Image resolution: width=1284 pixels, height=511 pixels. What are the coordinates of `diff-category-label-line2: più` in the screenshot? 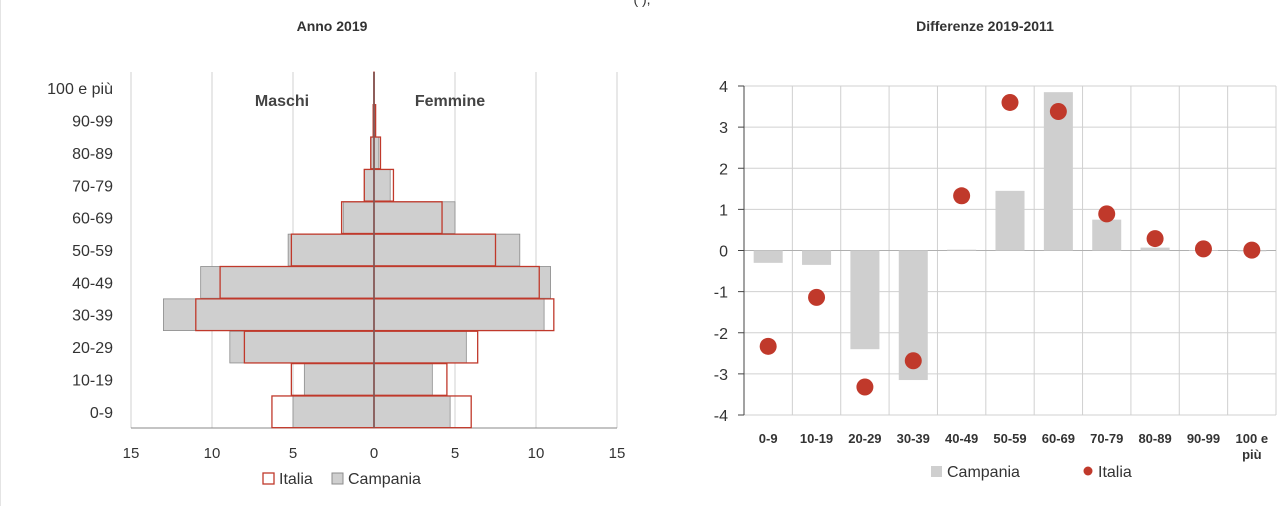 It's located at (1252, 454).